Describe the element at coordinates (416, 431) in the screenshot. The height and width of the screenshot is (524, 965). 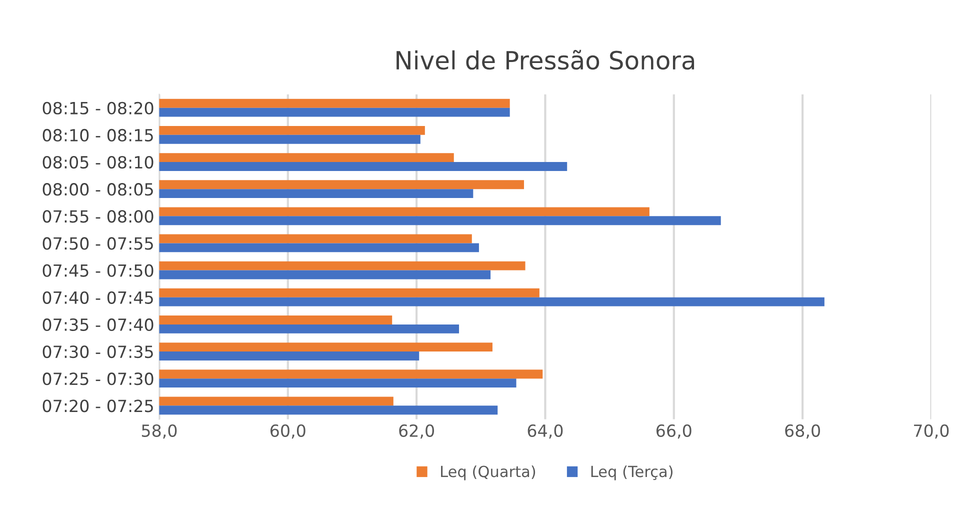
I see `x-tick-label: 62,0` at that location.